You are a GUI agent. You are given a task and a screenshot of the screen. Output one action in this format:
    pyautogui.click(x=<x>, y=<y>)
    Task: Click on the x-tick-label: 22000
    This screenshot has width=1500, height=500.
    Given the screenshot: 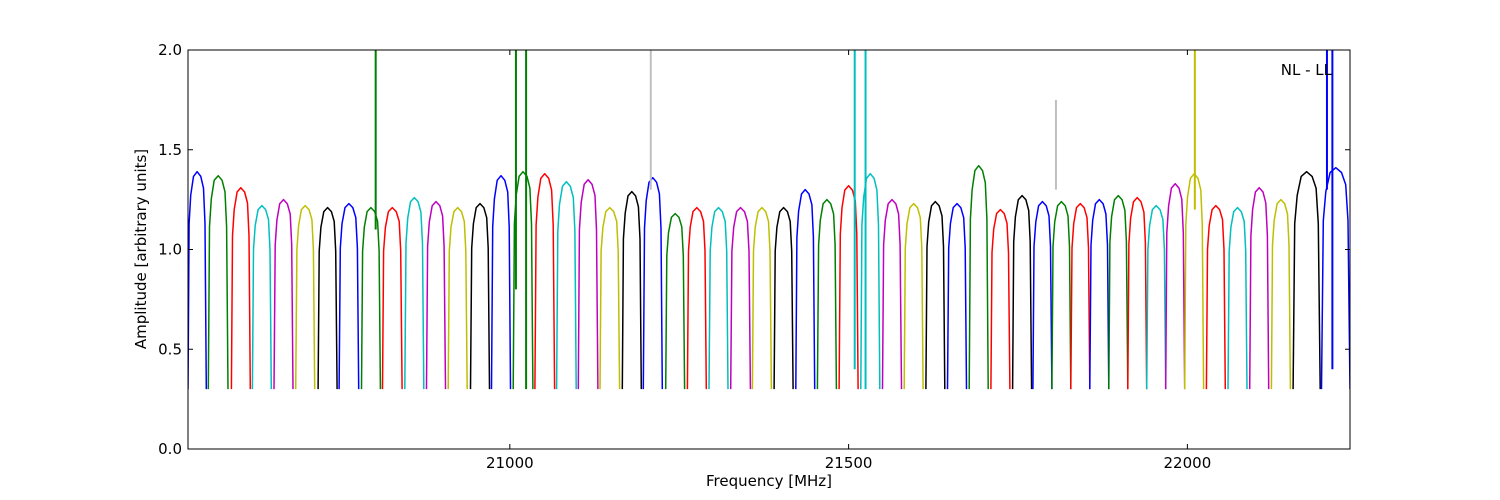 What is the action you would take?
    pyautogui.click(x=1188, y=463)
    